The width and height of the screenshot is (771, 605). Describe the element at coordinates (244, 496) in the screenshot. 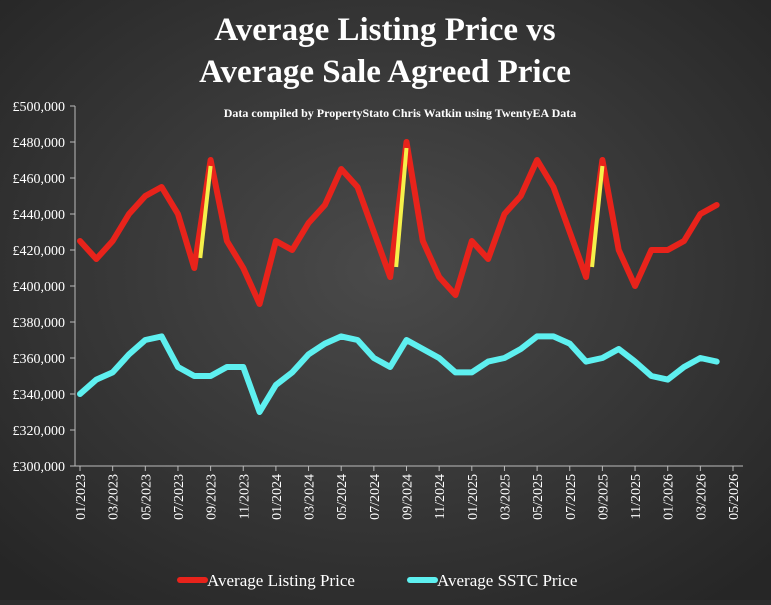

I see `x-tick-label: 11/2023` at that location.